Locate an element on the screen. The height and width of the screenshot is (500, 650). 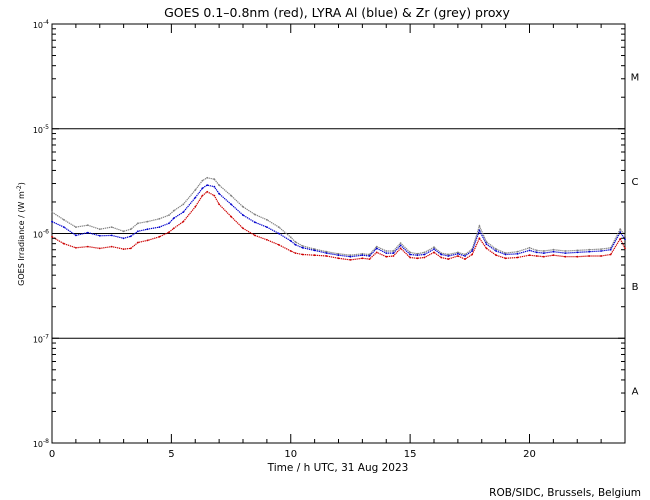
series-blue is located at coordinates (338, 221).